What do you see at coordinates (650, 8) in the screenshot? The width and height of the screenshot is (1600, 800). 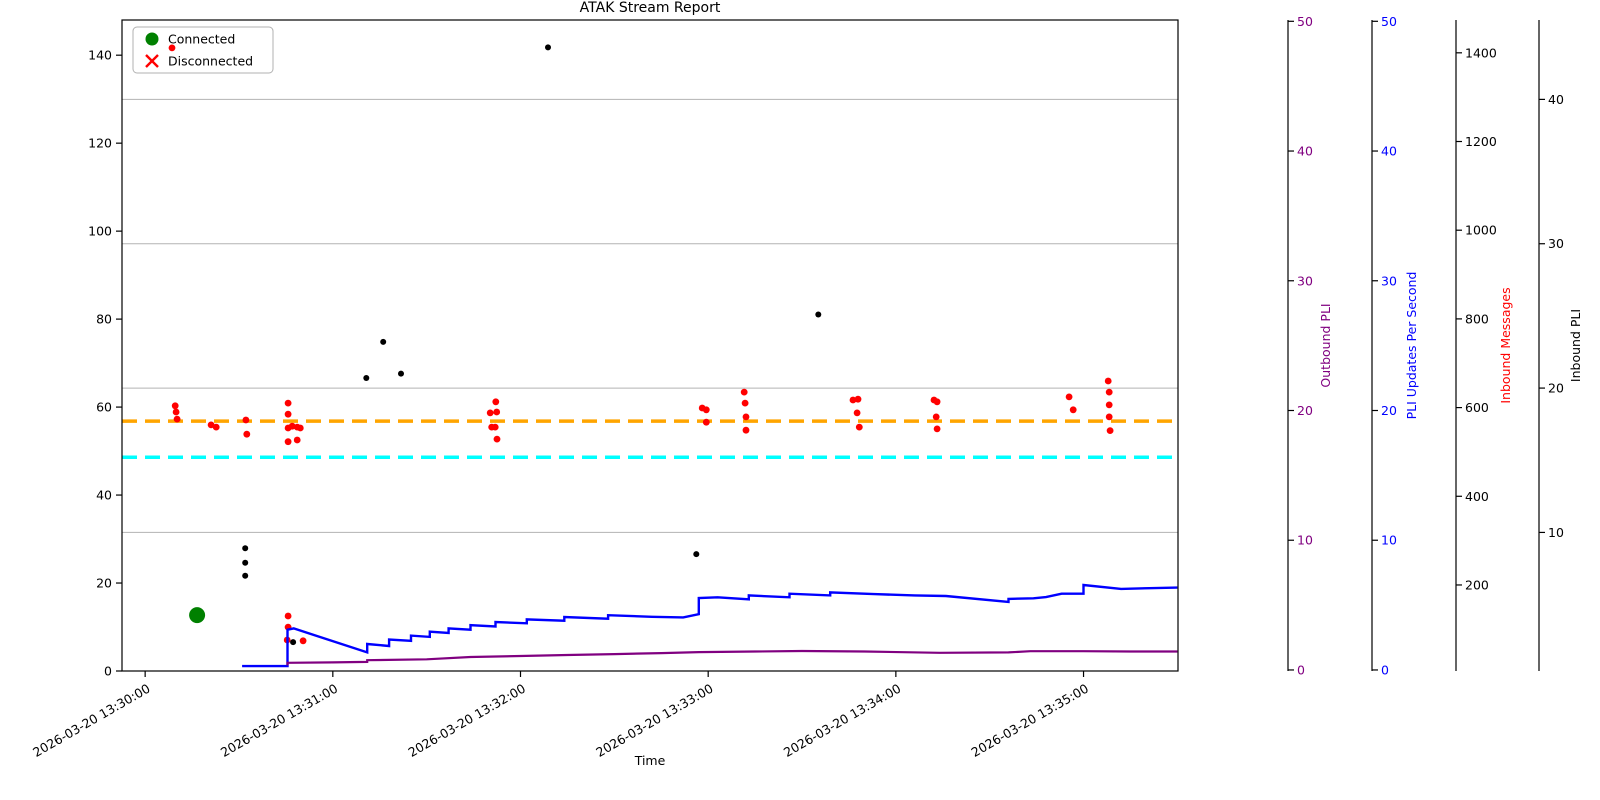 I see `page-title: ATAK Stream Report` at bounding box center [650, 8].